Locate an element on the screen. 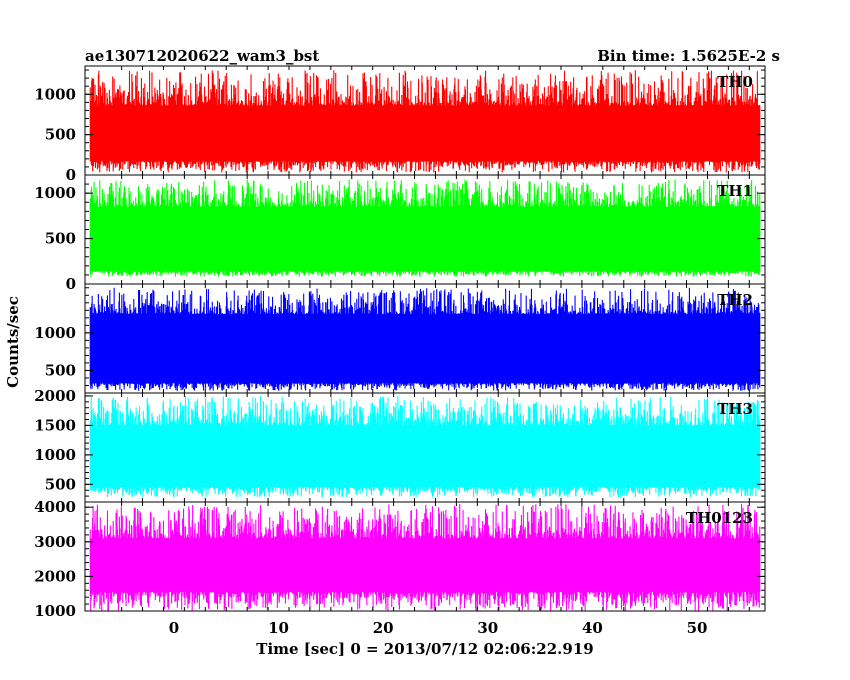 Image resolution: width=850 pixels, height=680 pixels. y-tick-label: 3000 is located at coordinates (55, 542).